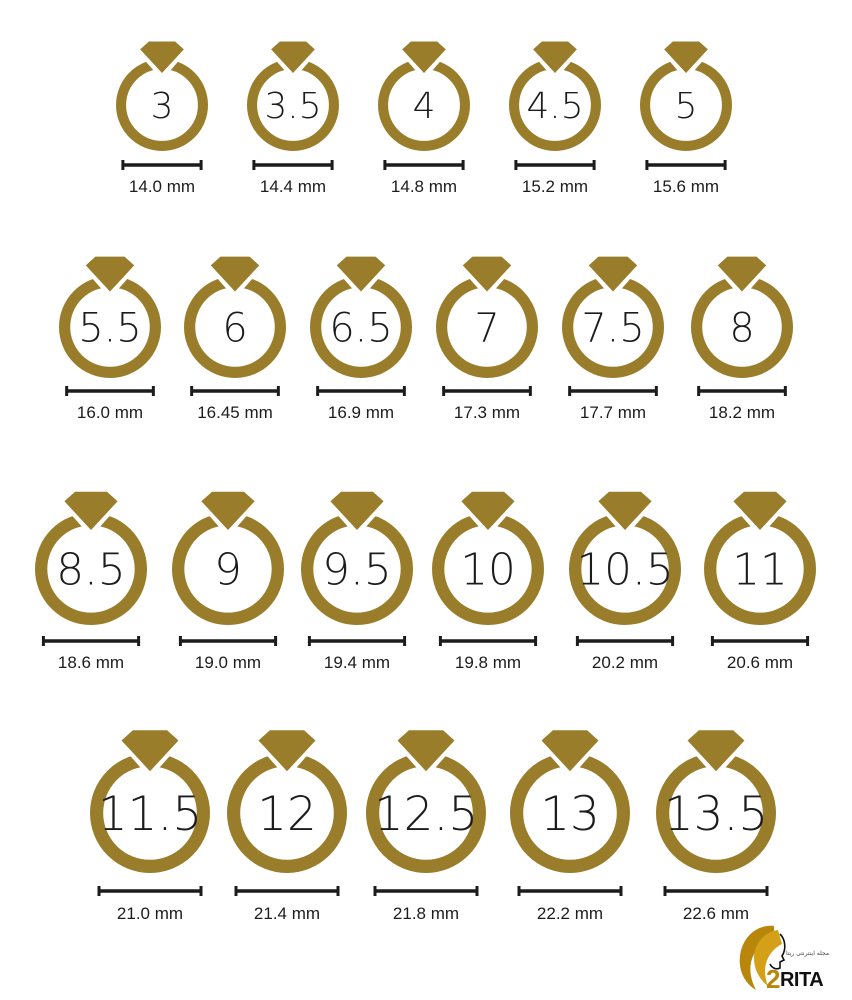 Image resolution: width=852 pixels, height=1000 pixels. I want to click on ring-size-label: 3, so click(162, 106).